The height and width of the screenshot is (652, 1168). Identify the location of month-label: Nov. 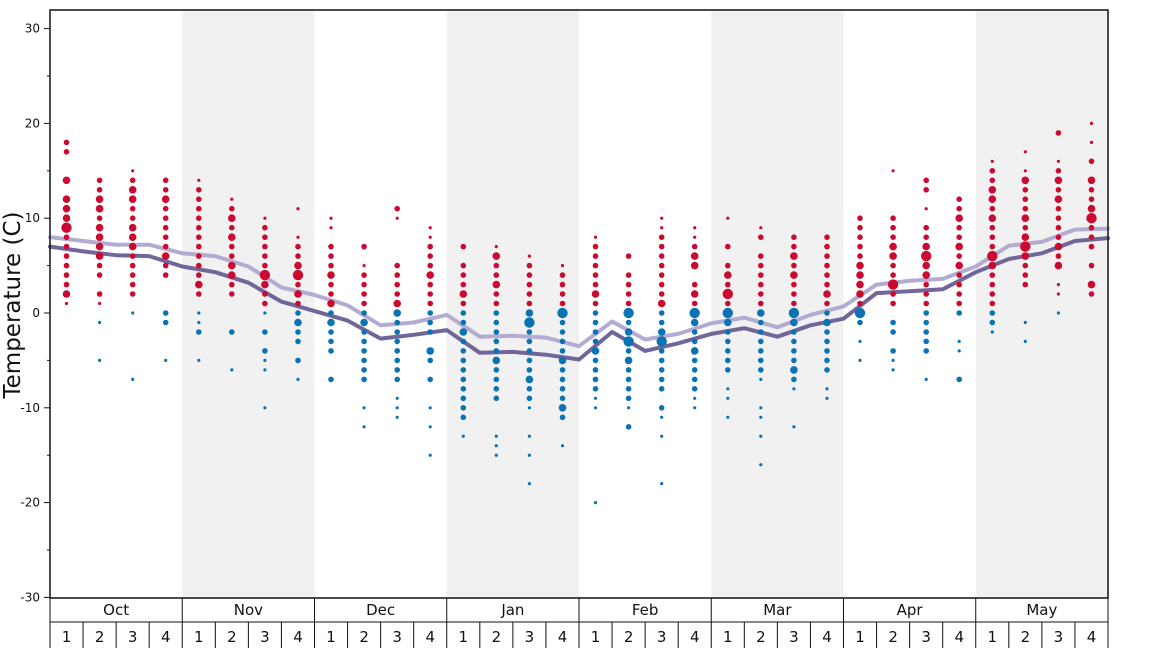
(248, 610).